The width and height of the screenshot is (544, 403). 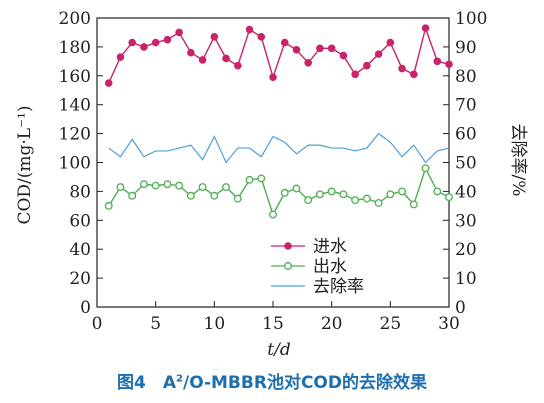 I want to click on y-left-tick-label-40: 40, so click(x=80, y=250).